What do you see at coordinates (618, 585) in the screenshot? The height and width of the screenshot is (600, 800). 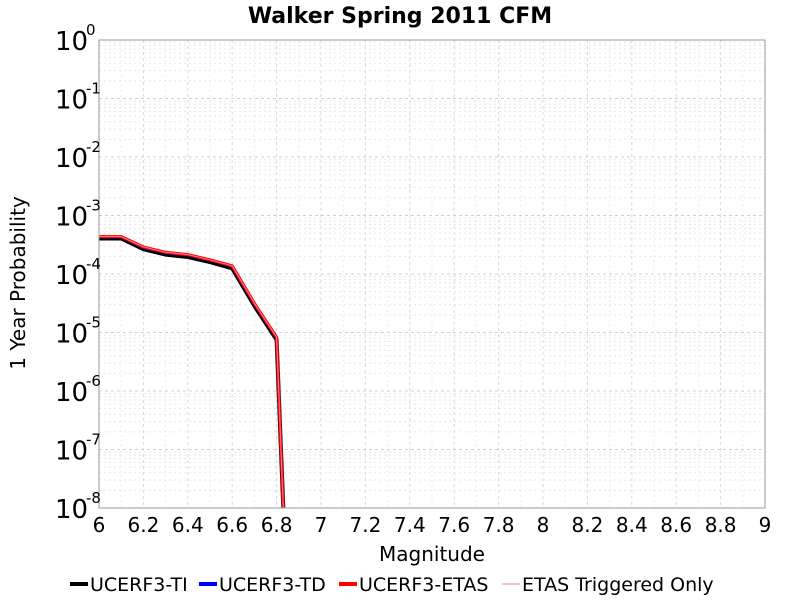 I see `legend-label-4: ETAS Triggered Only` at bounding box center [618, 585].